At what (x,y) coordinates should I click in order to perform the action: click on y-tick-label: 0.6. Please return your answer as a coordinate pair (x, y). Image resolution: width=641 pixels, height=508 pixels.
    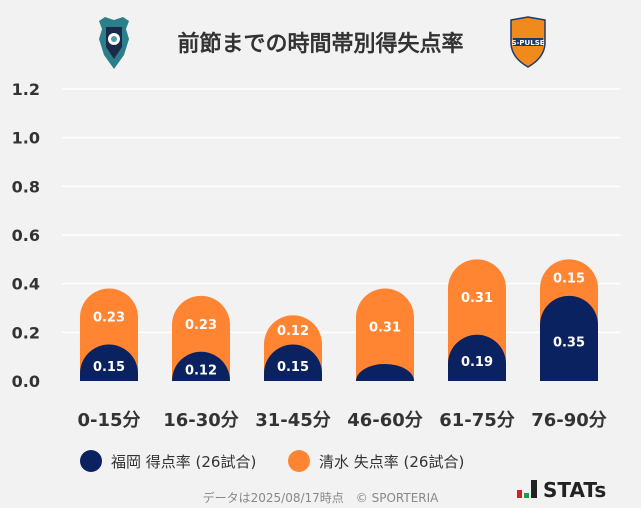
    Looking at the image, I should click on (26, 235).